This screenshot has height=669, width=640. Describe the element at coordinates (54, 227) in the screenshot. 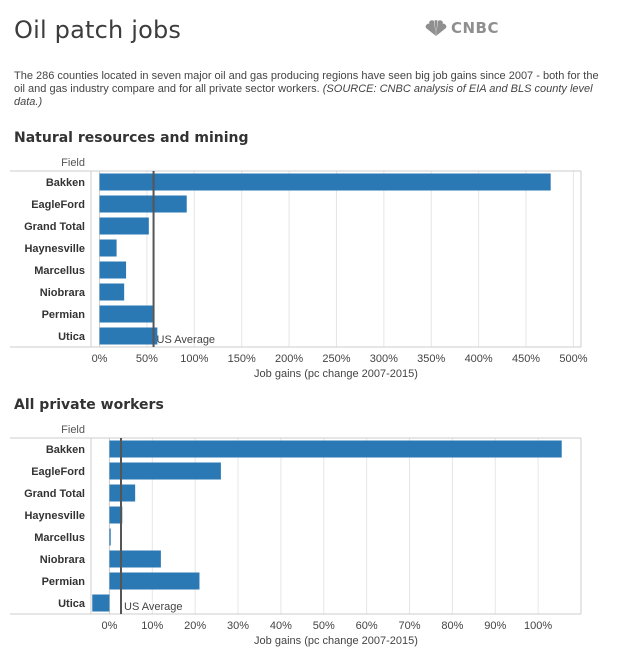

I see `chart-1-category-label-grand-total: Grand Total` at that location.